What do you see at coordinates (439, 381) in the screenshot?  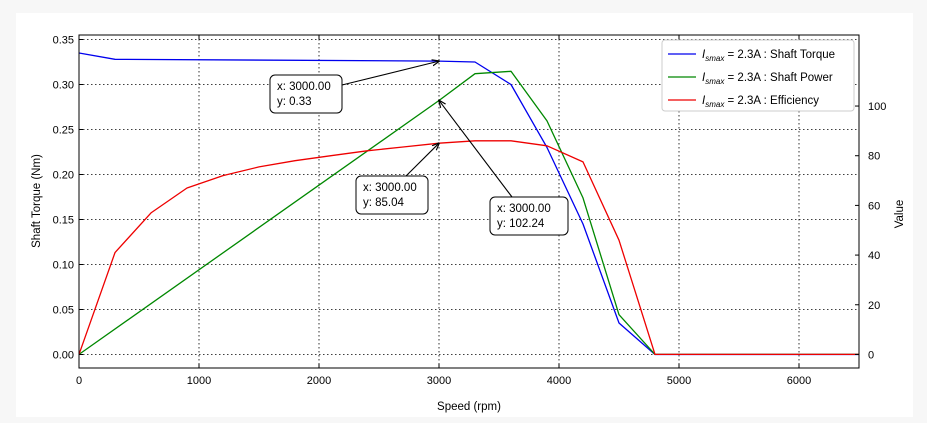 I see `x-tick-label: 3000` at bounding box center [439, 381].